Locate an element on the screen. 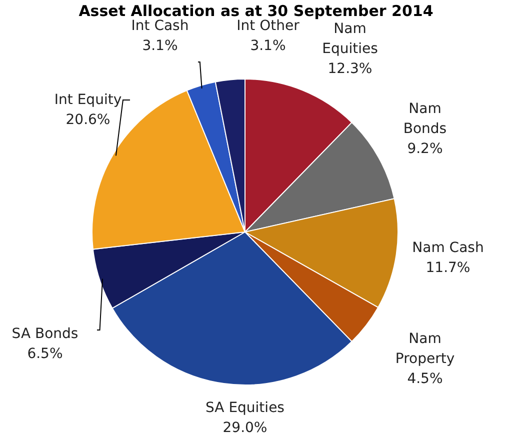 Image resolution: width=513 pixels, height=434 pixels. slice-label: Int Cash is located at coordinates (160, 26).